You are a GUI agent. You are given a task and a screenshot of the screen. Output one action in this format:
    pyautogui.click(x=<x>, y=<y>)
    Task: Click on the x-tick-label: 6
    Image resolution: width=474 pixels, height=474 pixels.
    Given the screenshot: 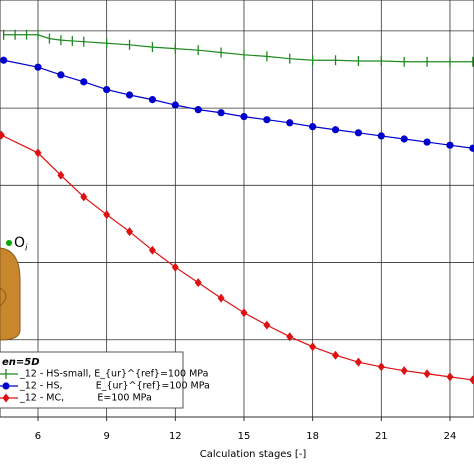 What is the action you would take?
    pyautogui.click(x=38, y=436)
    